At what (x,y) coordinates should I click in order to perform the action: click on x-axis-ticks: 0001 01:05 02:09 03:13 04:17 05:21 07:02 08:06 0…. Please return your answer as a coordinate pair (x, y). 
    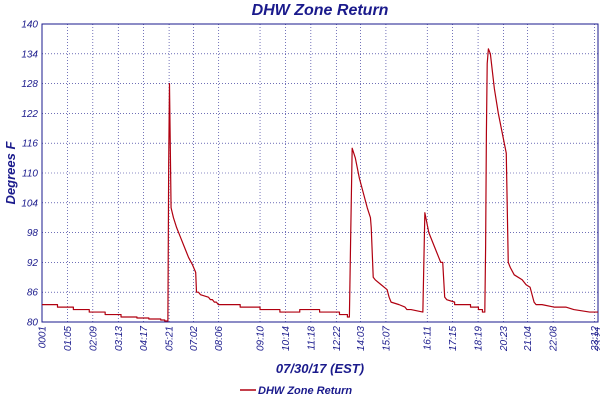
    Looking at the image, I should click on (319, 339).